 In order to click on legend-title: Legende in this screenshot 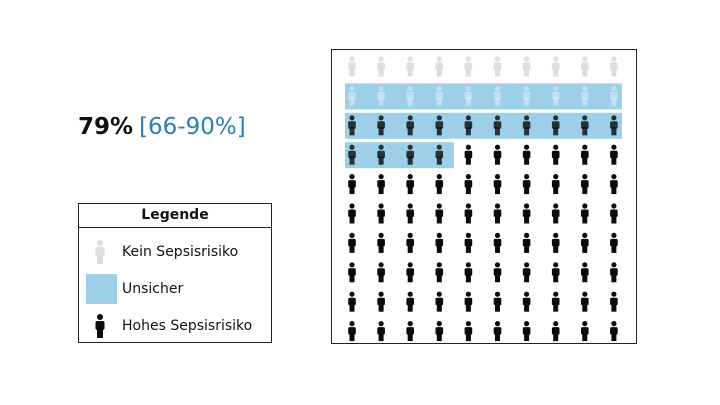, I will do `click(175, 216)`.